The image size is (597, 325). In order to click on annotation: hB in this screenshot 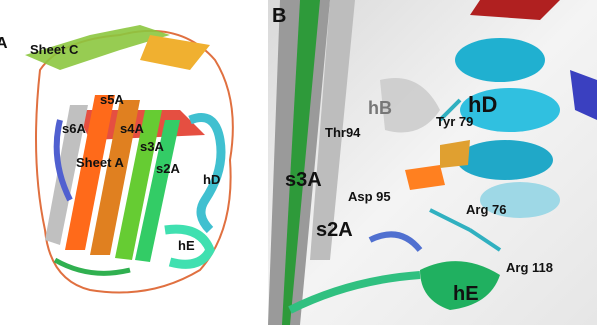, I will do `click(380, 108)`.